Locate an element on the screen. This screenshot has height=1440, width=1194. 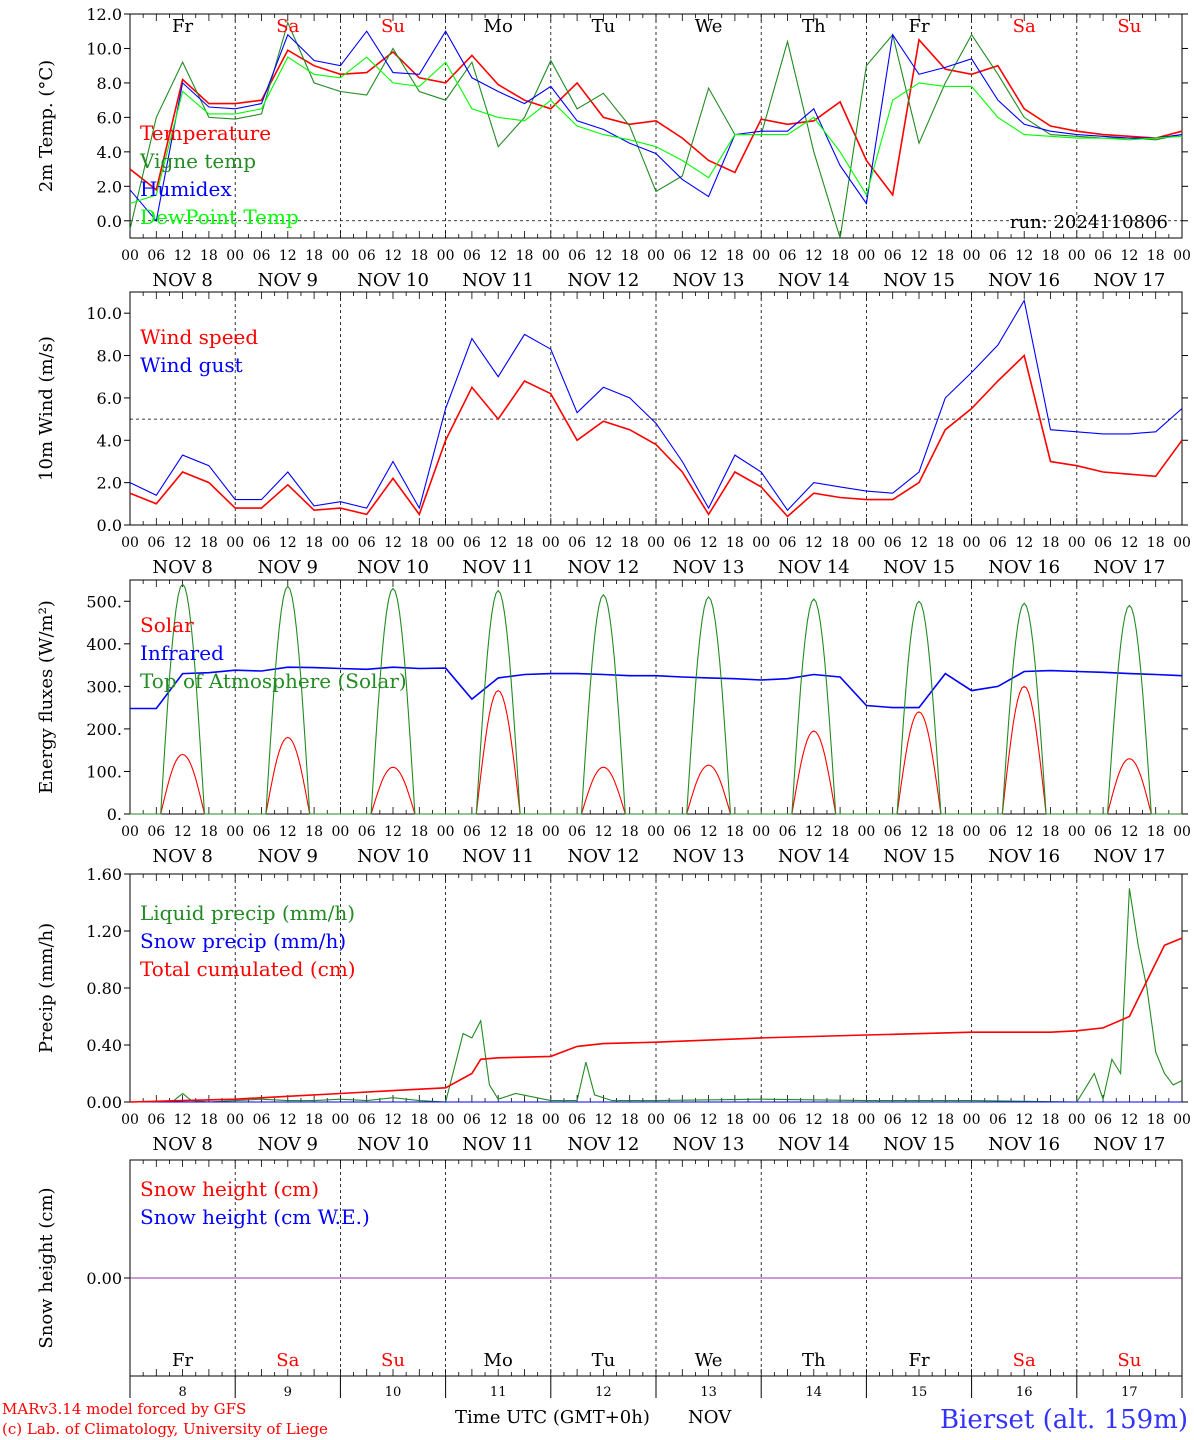
day-number: 8 is located at coordinates (182, 1392).